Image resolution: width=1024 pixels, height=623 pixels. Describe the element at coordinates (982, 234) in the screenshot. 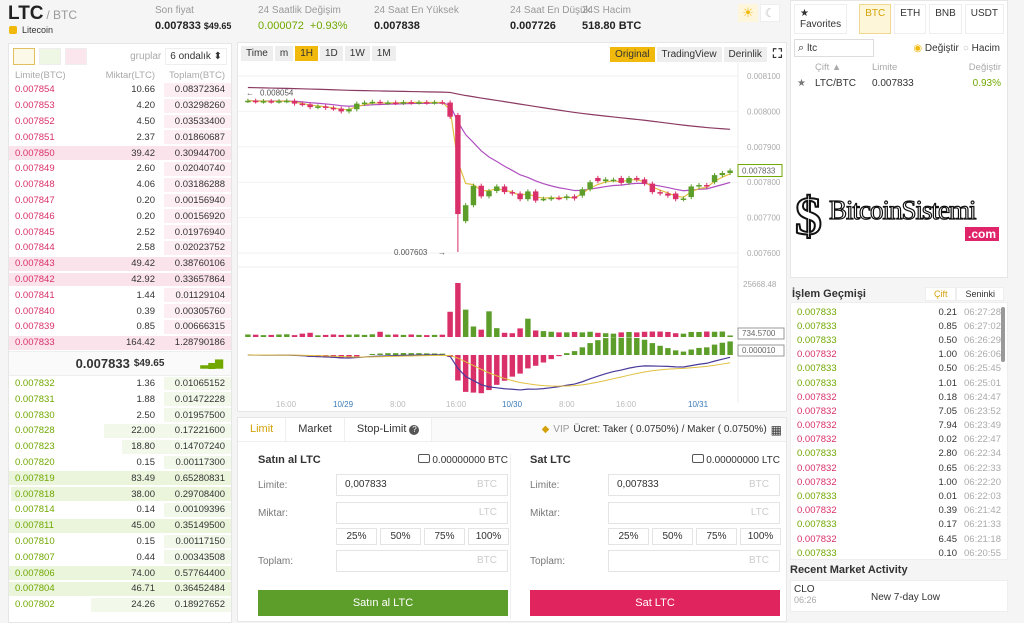

I see `watermark-tld: .com` at that location.